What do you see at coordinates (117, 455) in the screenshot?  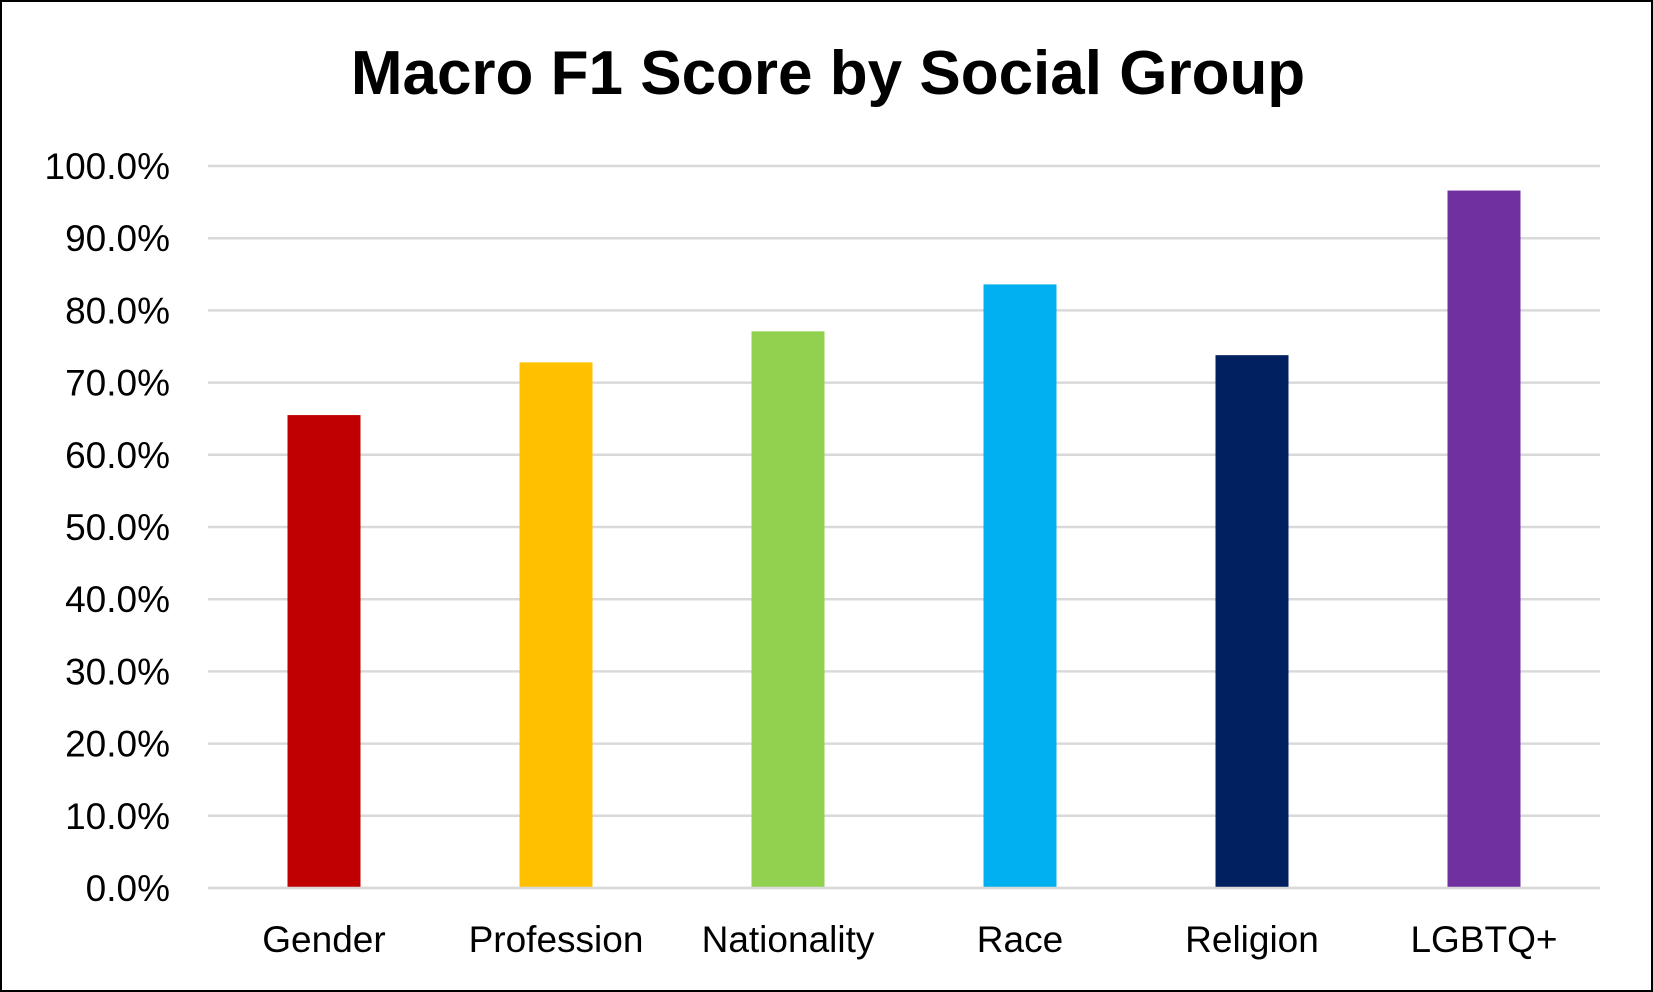 I see `y-tick-label: 60.0%` at bounding box center [117, 455].